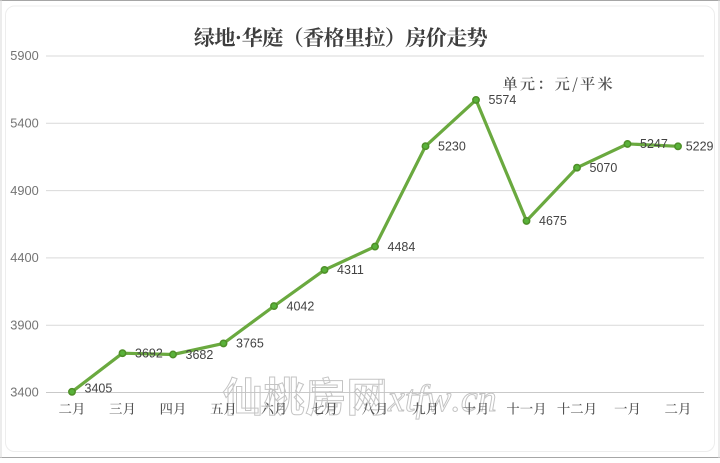 This screenshot has height=463, width=720. I want to click on svg-text: 5400, so click(24, 123).